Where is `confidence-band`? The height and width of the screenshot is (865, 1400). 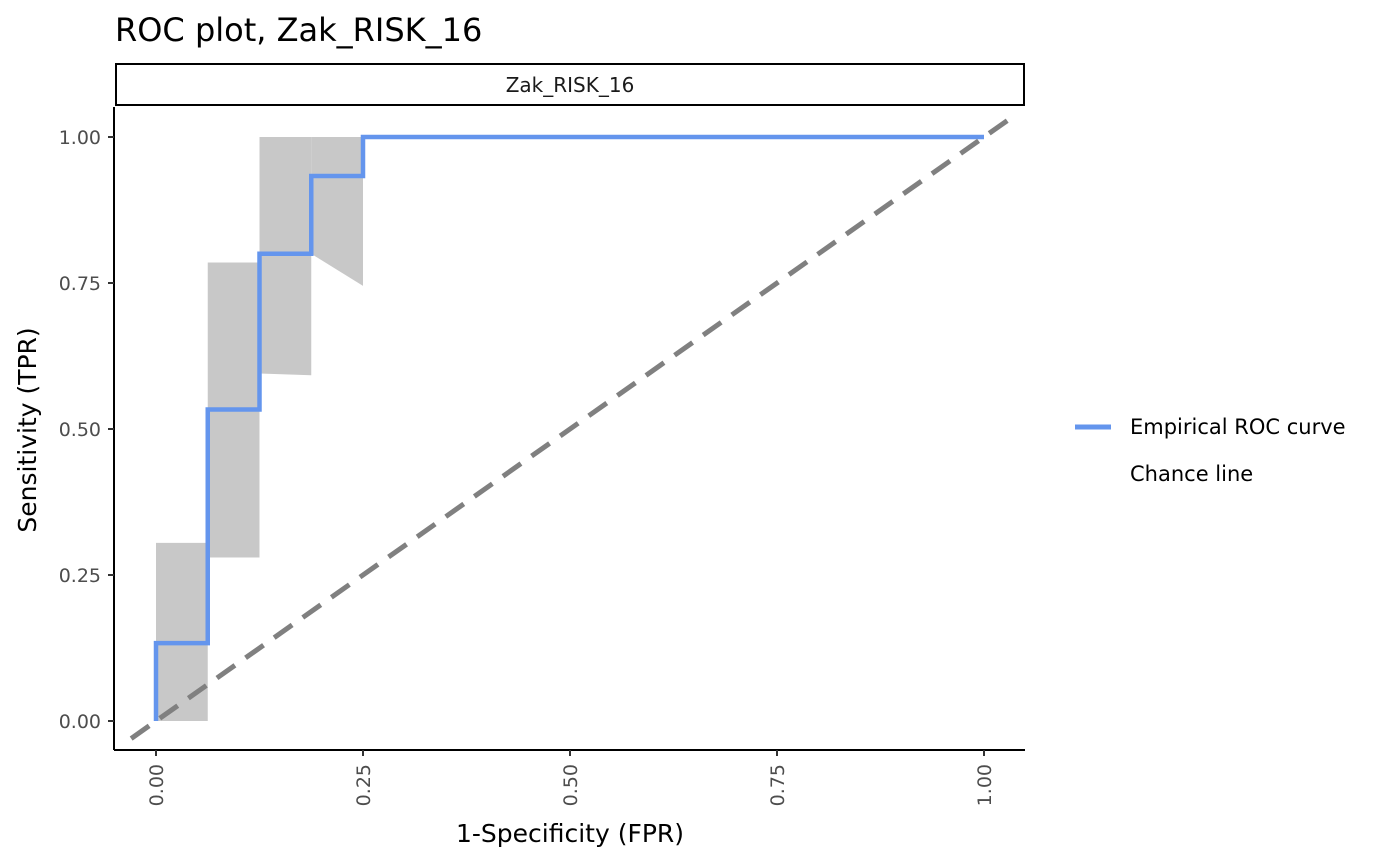 confidence-band is located at coordinates (259, 429).